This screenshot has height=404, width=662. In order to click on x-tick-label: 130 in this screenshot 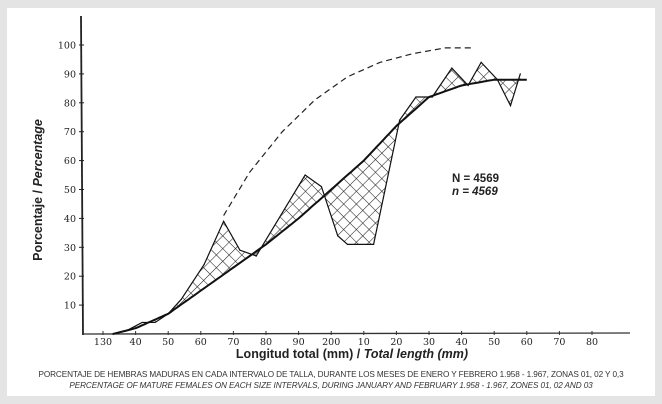, I will do `click(103, 342)`.